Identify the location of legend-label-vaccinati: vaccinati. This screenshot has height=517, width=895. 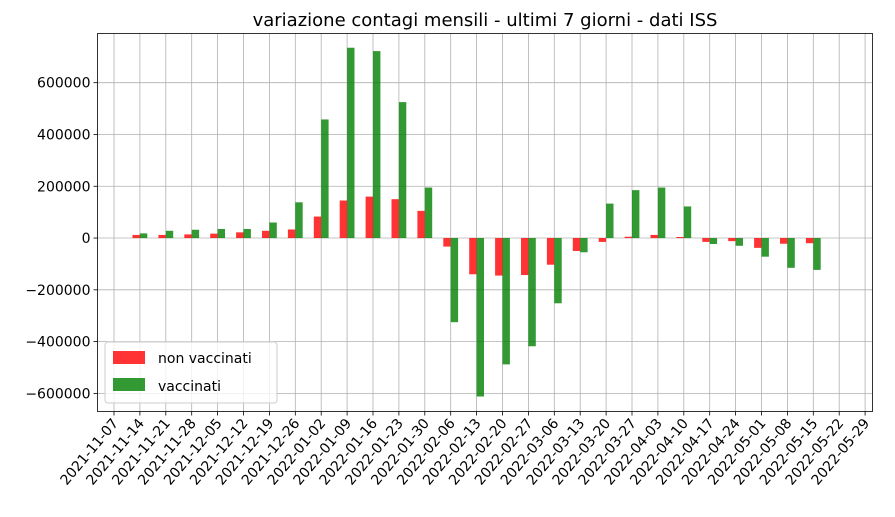
(189, 387).